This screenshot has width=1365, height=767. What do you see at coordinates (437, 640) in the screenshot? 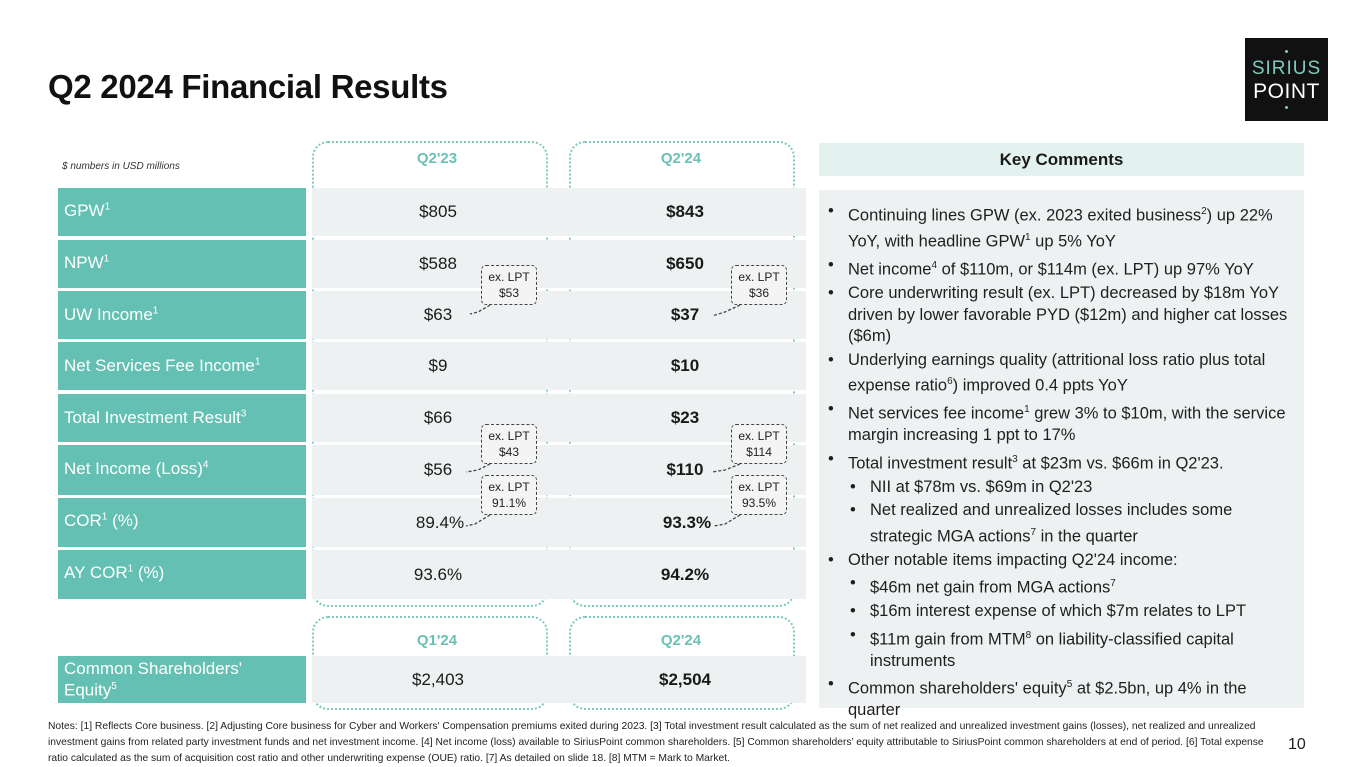
I see `column-header-q1-24: Q1'24` at bounding box center [437, 640].